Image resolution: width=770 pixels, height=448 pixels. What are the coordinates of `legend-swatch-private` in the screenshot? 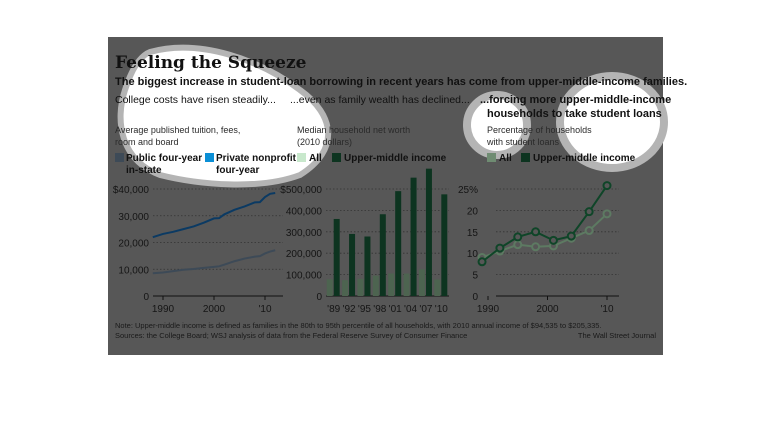 It's located at (209, 157).